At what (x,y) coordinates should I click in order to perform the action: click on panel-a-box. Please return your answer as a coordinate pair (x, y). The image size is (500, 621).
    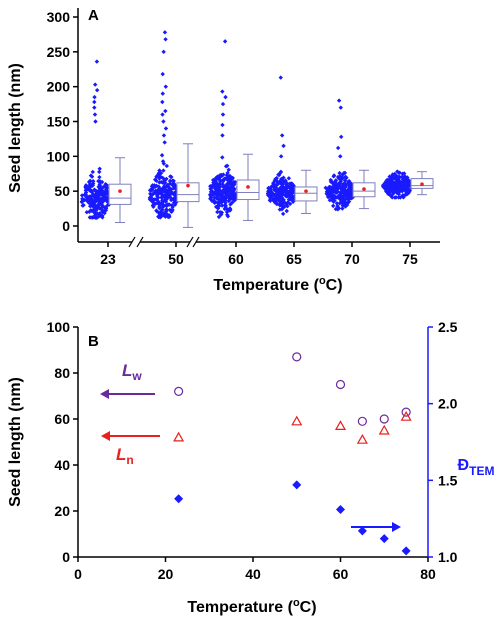
    Looking at the image, I should click on (188, 192).